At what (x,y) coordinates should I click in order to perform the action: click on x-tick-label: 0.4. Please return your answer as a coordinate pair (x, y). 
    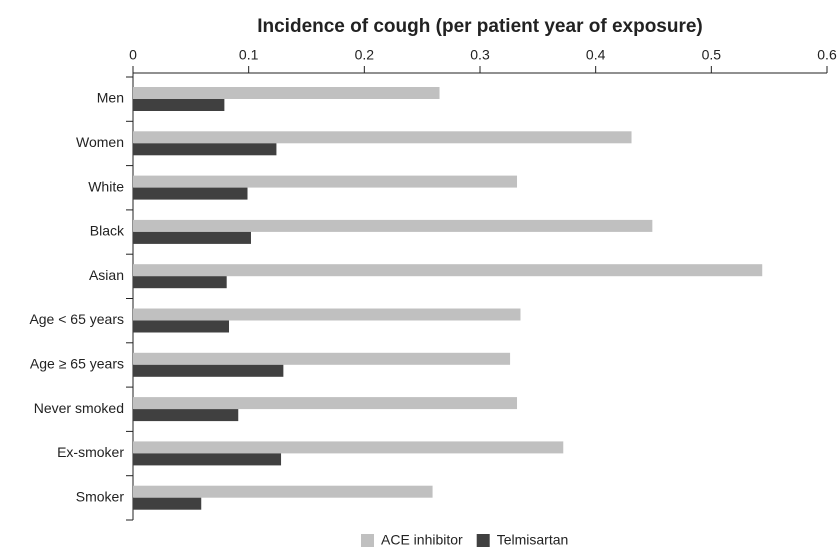
    Looking at the image, I should click on (596, 55).